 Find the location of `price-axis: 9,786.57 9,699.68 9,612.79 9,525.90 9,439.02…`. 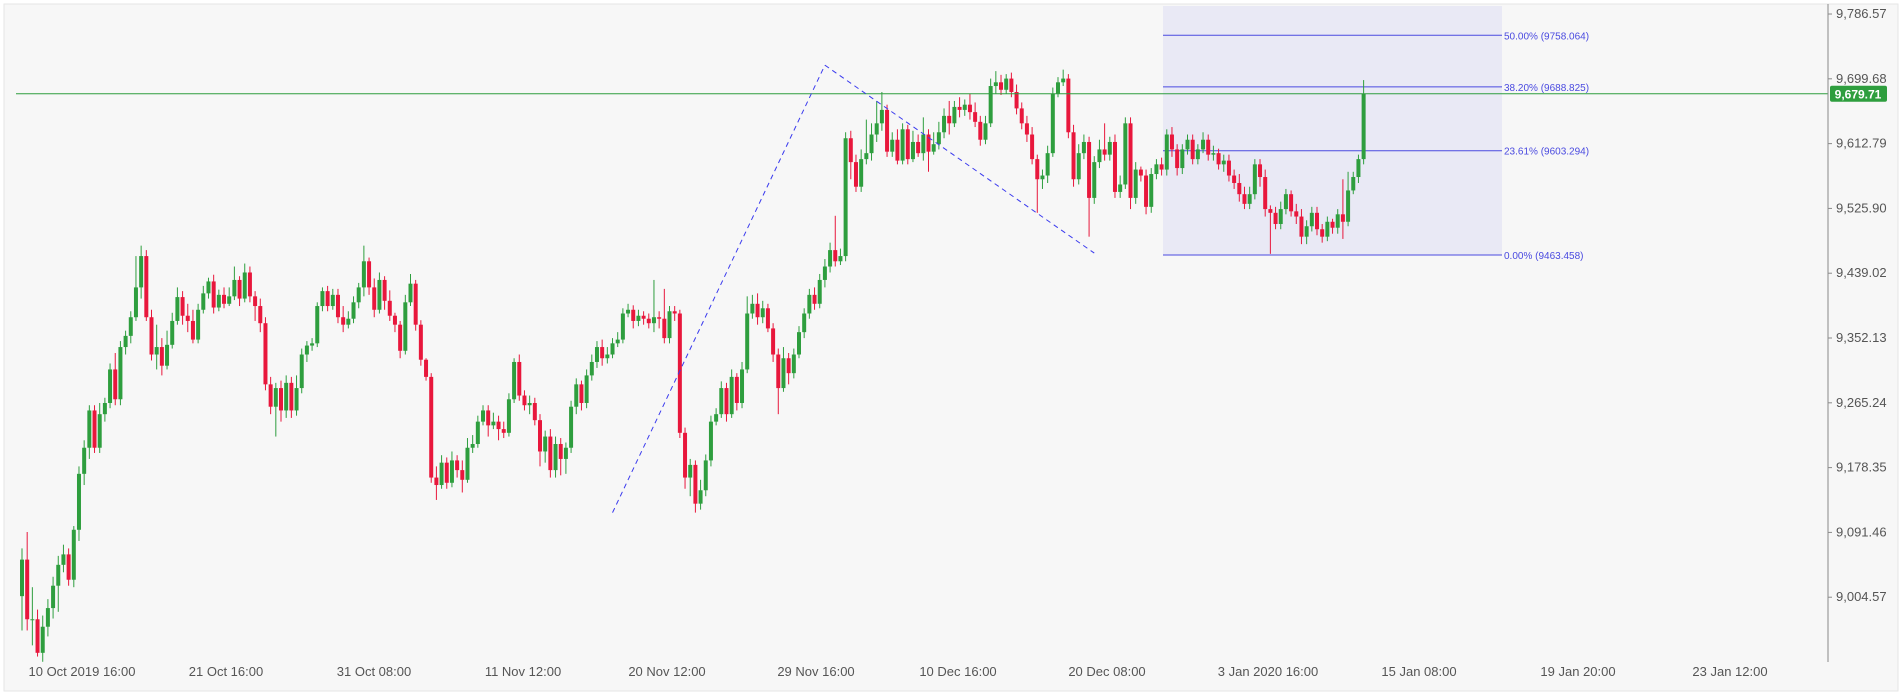

price-axis: 9,786.57 9,699.68 9,612.79 9,525.90 9,439.02… is located at coordinates (1857, 305).